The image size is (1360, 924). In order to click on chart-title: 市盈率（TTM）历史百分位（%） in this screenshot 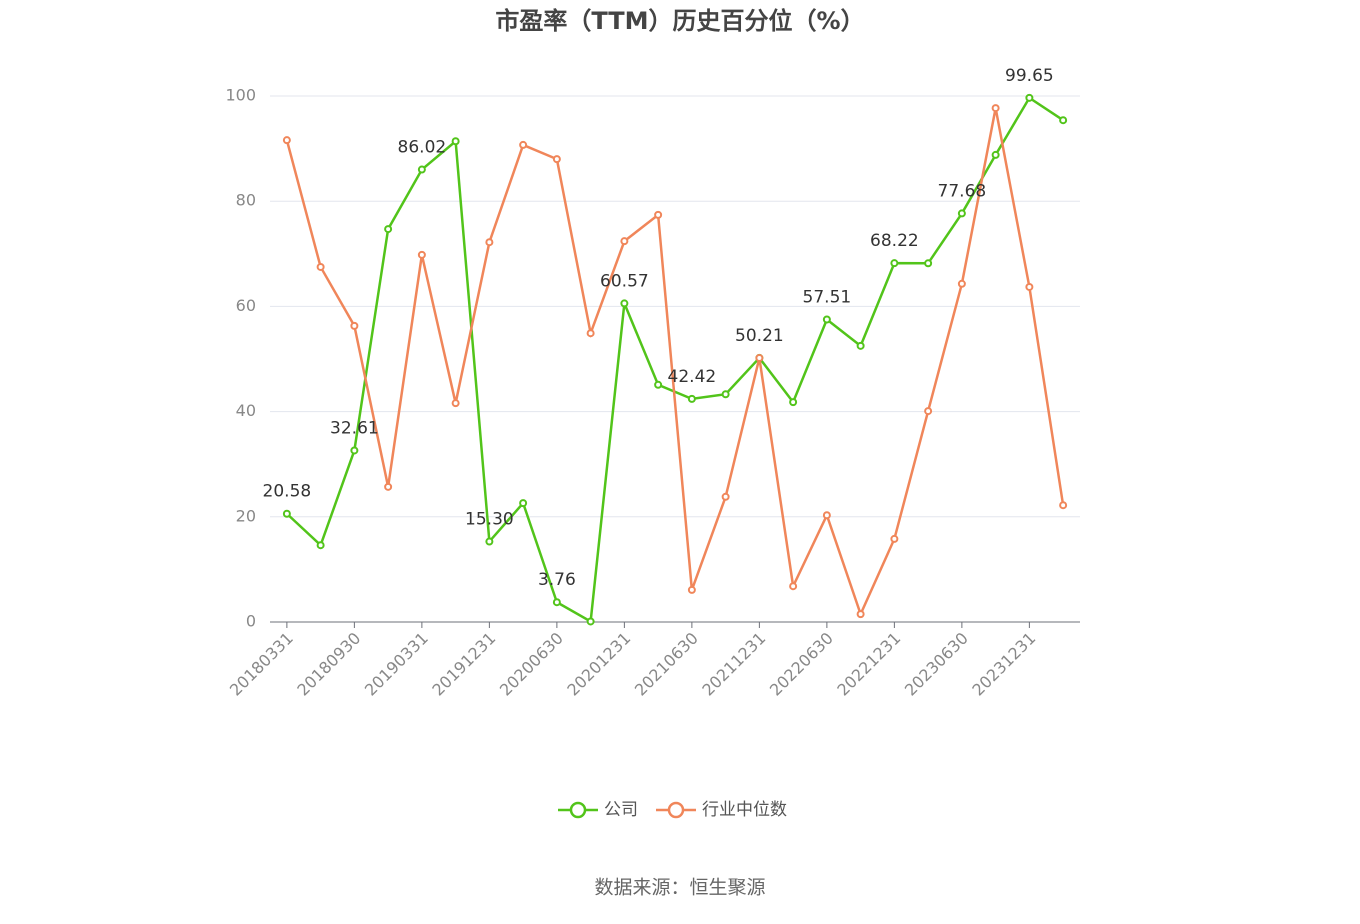, I will do `click(679, 21)`.